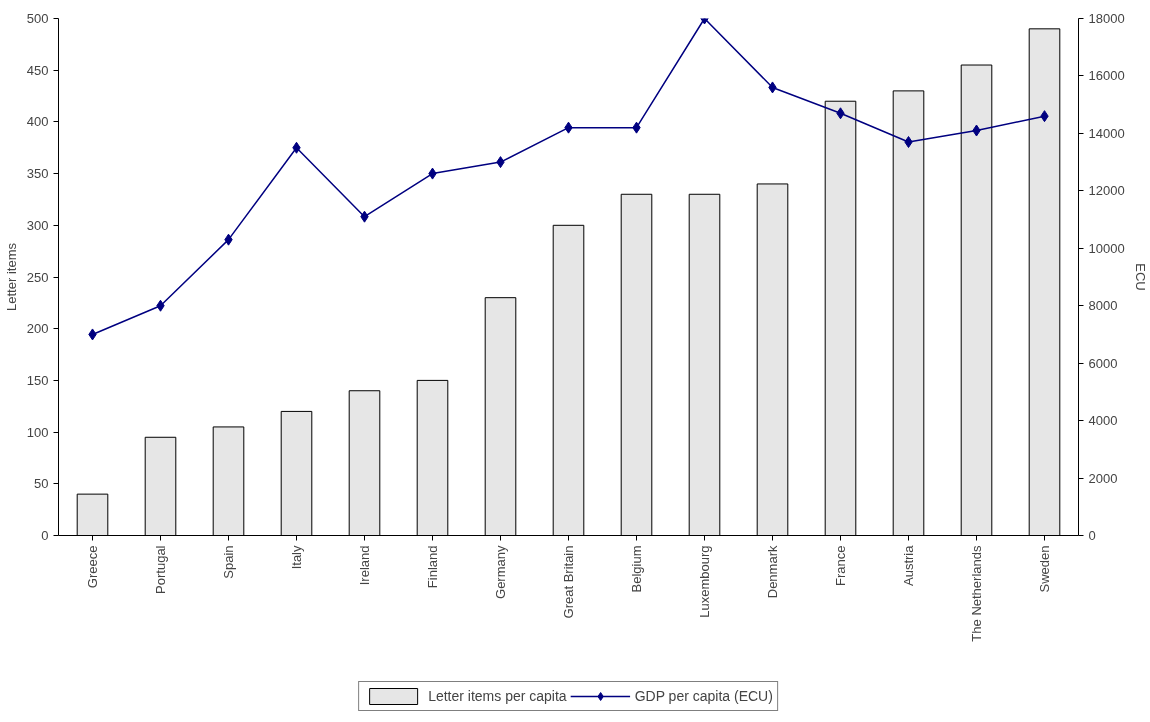 This screenshot has width=1150, height=722. What do you see at coordinates (41, 484) in the screenshot?
I see `y-tick-label: 50` at bounding box center [41, 484].